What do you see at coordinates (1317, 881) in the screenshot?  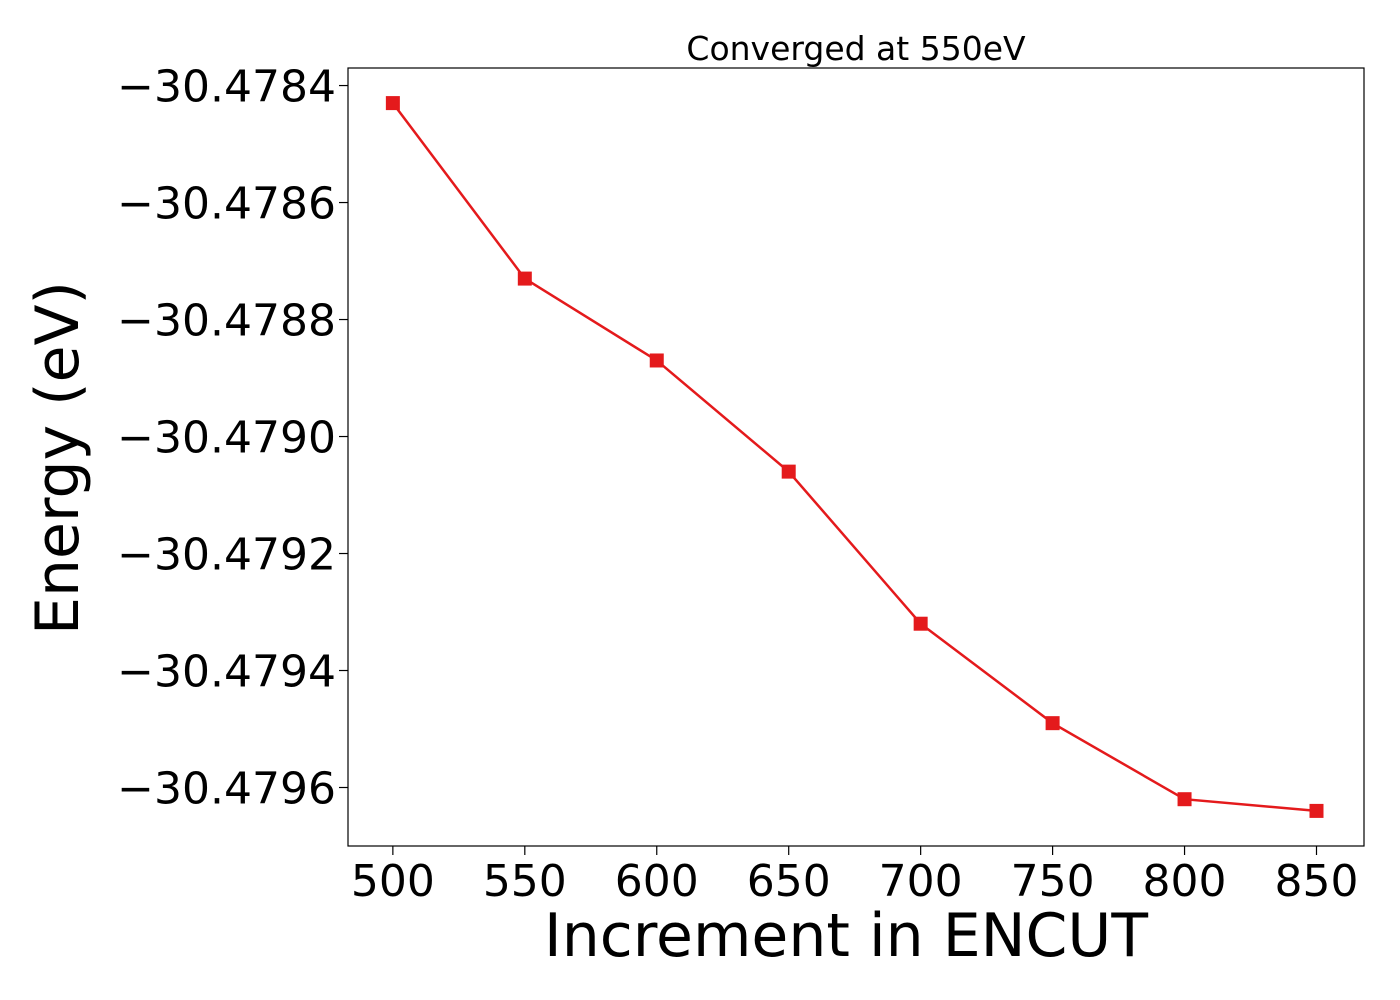 I see `x-tick-label: 850` at bounding box center [1317, 881].